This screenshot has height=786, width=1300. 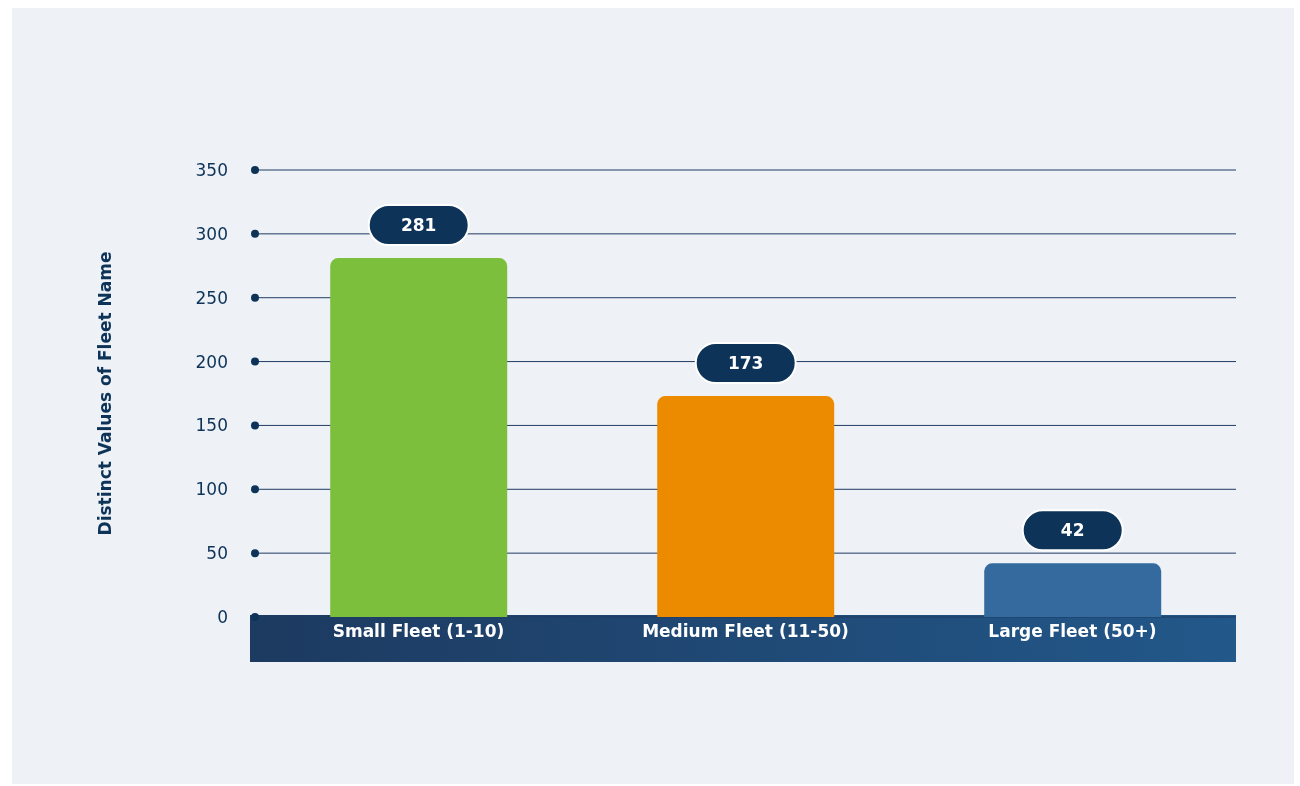 I want to click on y-tick-label: 250, so click(x=211, y=297).